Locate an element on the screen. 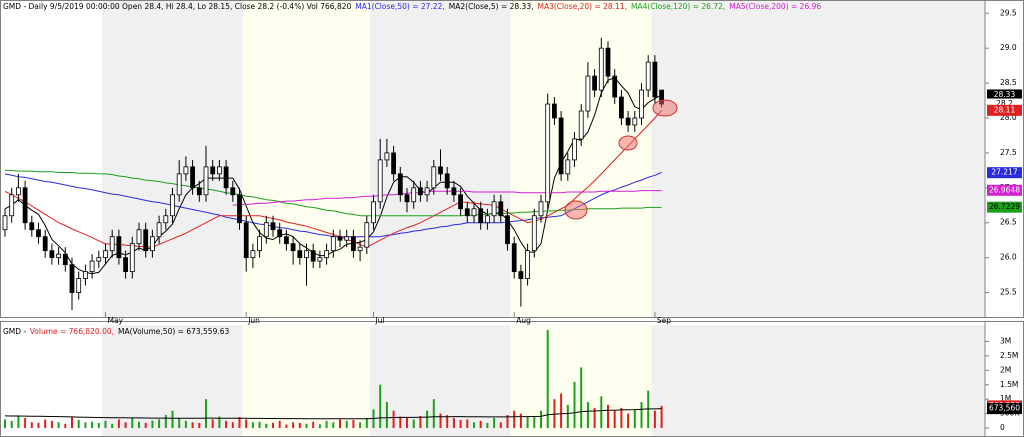 The height and width of the screenshot is (437, 1024). legend-entry: MA4(Close,120) = 26.72, is located at coordinates (678, 6).